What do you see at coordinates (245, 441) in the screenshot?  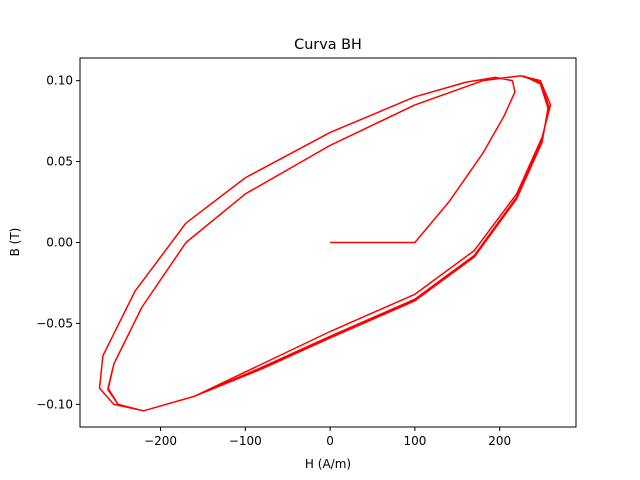 I see `x-tick-label: −100` at bounding box center [245, 441].